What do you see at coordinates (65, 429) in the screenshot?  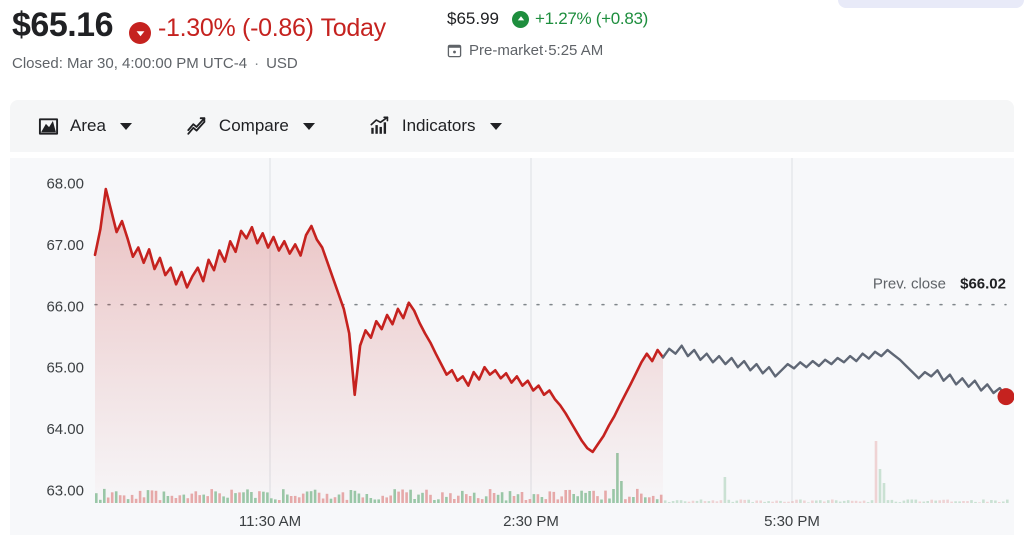 I see `y-axis-tick: 64.00` at bounding box center [65, 429].